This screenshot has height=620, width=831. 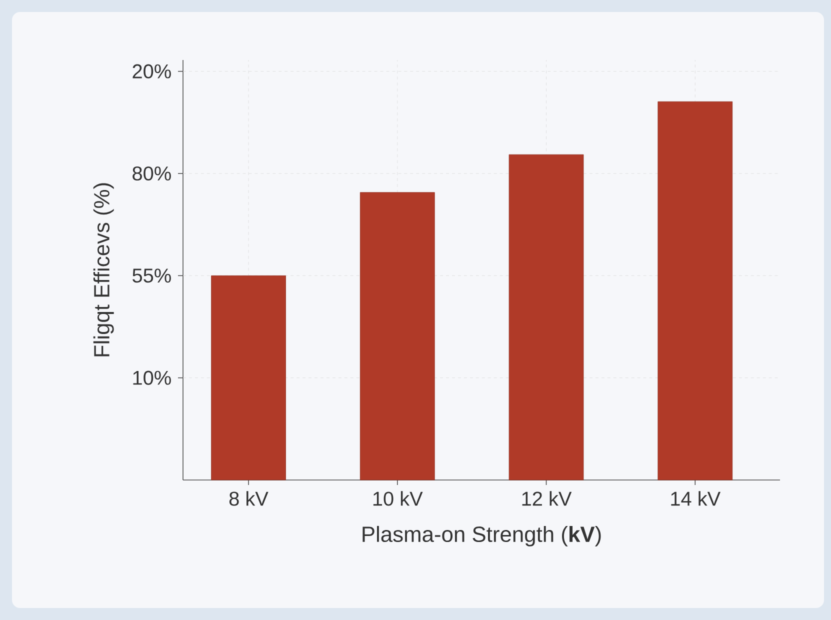 I want to click on text: 20%, so click(x=151, y=71).